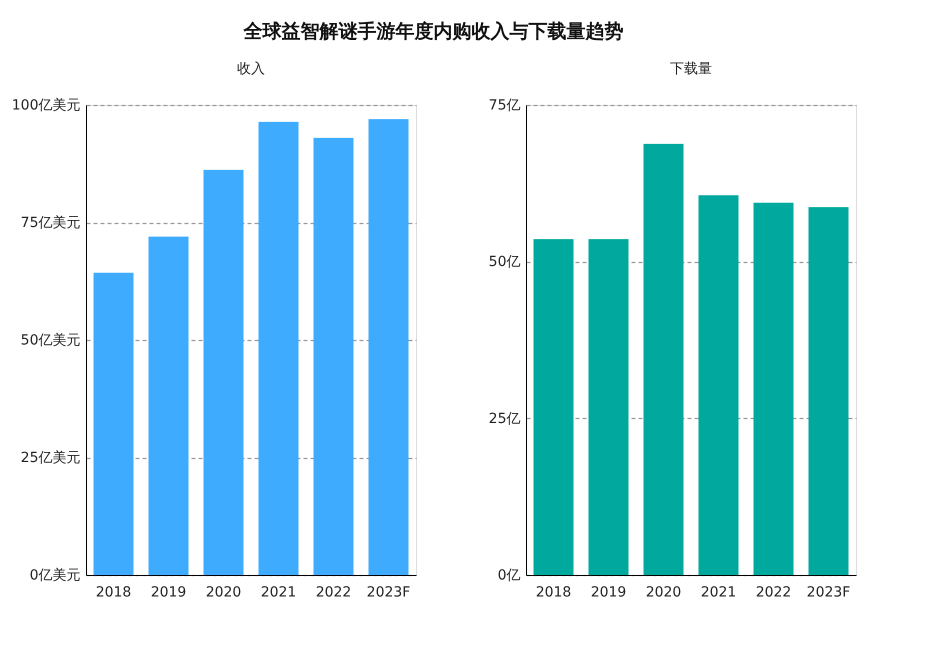 The image size is (949, 658). I want to click on y-tick-label: 100亿美元, so click(46, 106).